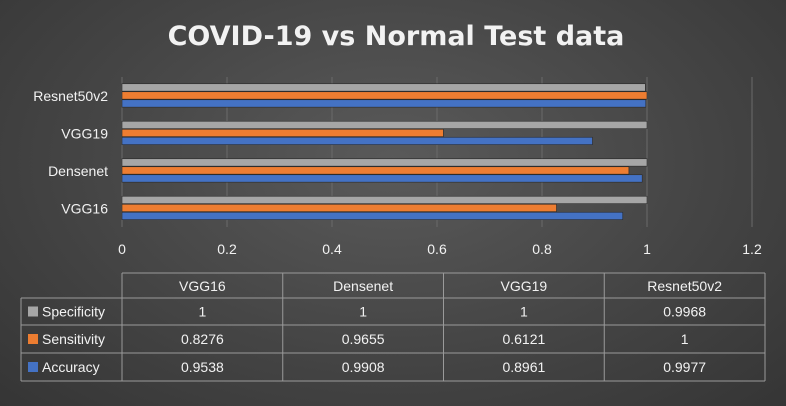 This screenshot has height=406, width=786. I want to click on table-cell: 0.9538, so click(202, 367).